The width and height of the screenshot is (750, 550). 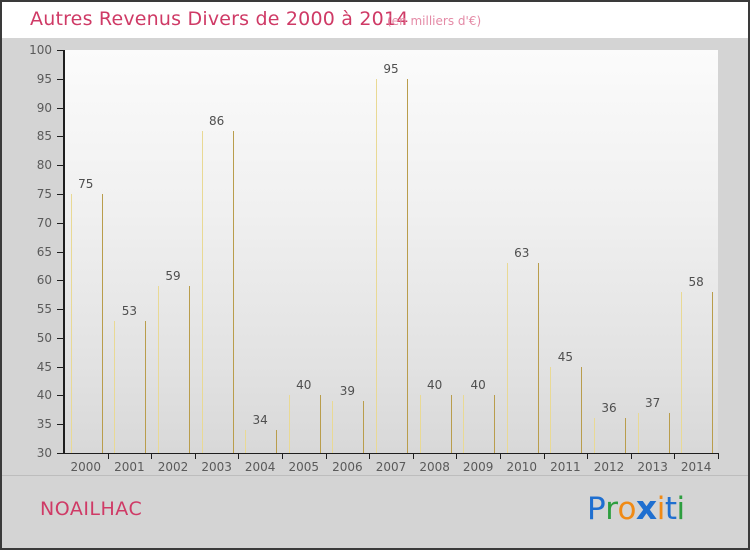 What do you see at coordinates (646, 507) in the screenshot?
I see `logo-letter: x` at bounding box center [646, 507].